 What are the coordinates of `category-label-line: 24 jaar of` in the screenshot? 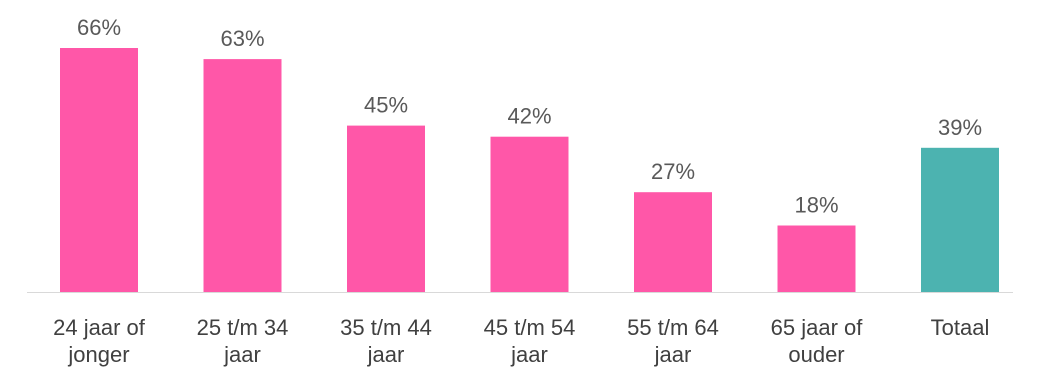 It's located at (99, 327).